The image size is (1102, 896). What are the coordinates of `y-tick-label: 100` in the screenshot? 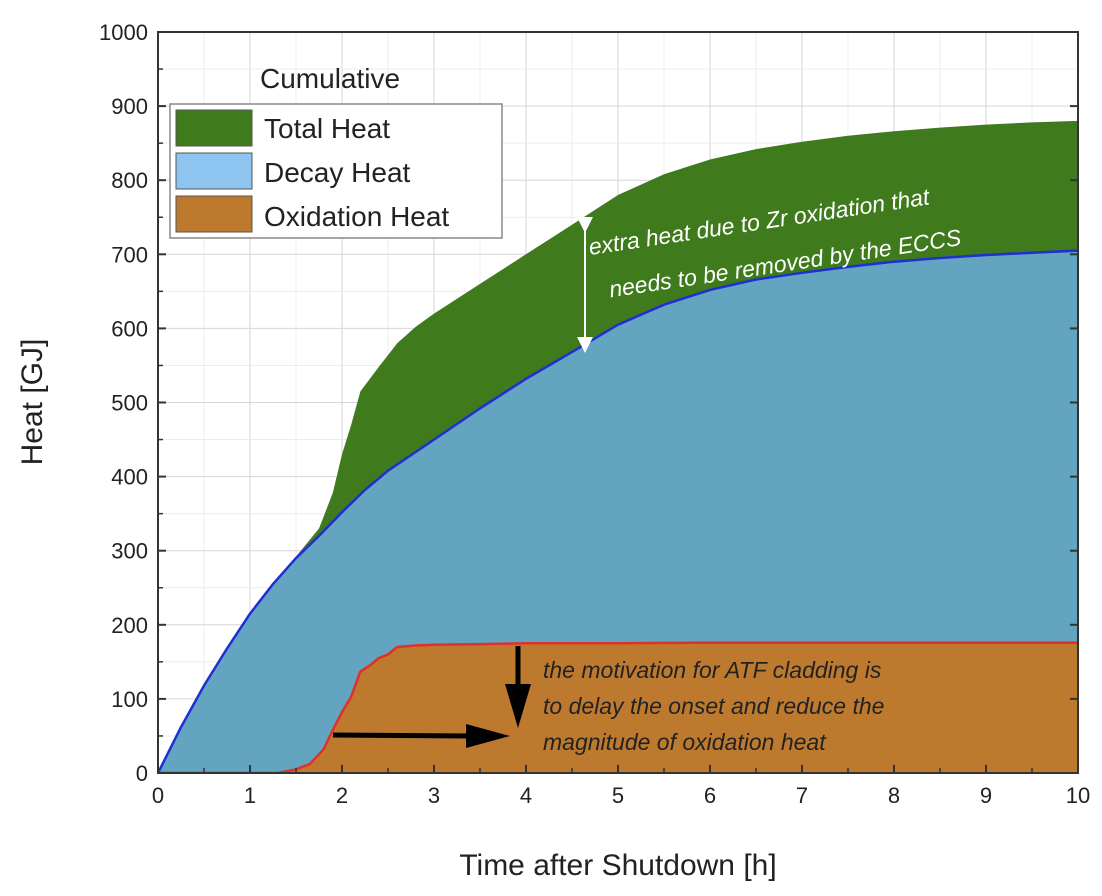 It's located at (129, 699).